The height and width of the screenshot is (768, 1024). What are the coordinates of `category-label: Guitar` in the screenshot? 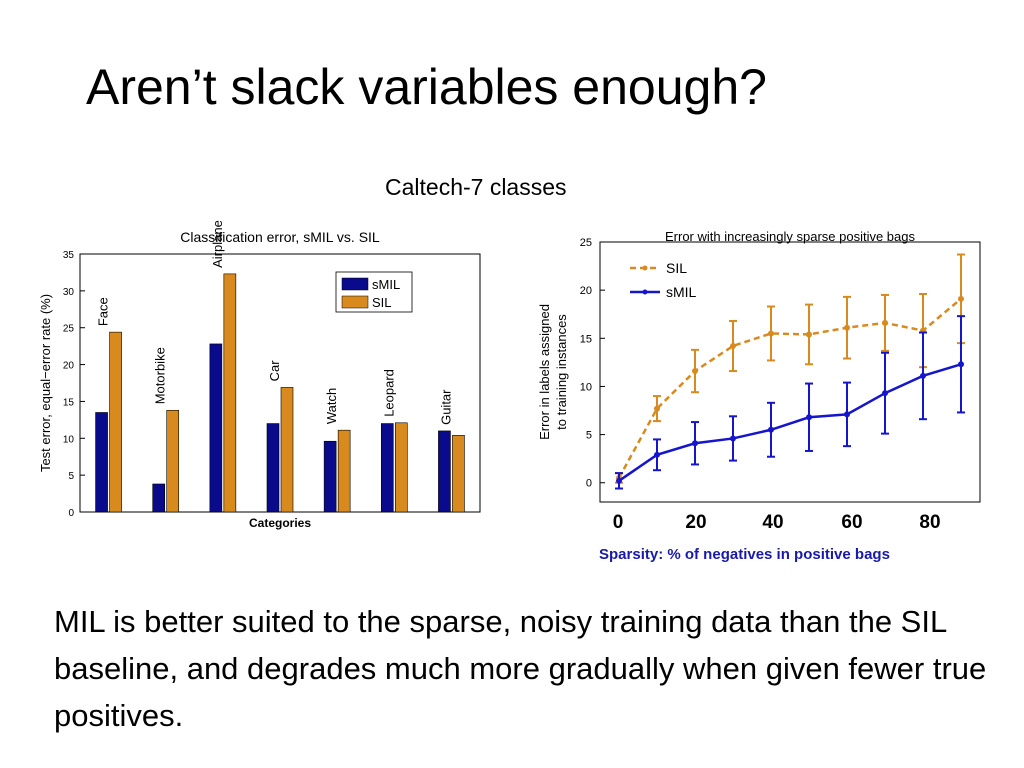 It's located at (445, 407).